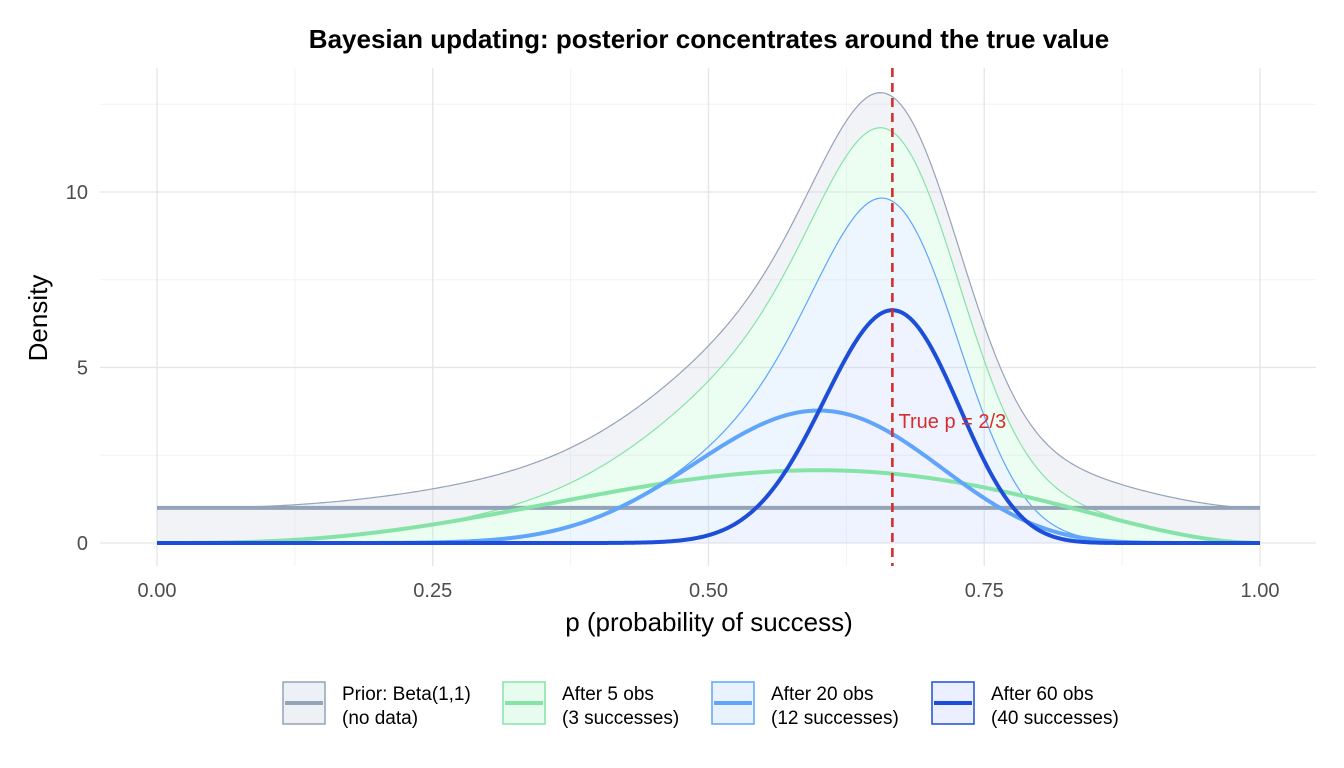 The width and height of the screenshot is (1344, 768). I want to click on y-tick-label: 5, so click(82, 369).